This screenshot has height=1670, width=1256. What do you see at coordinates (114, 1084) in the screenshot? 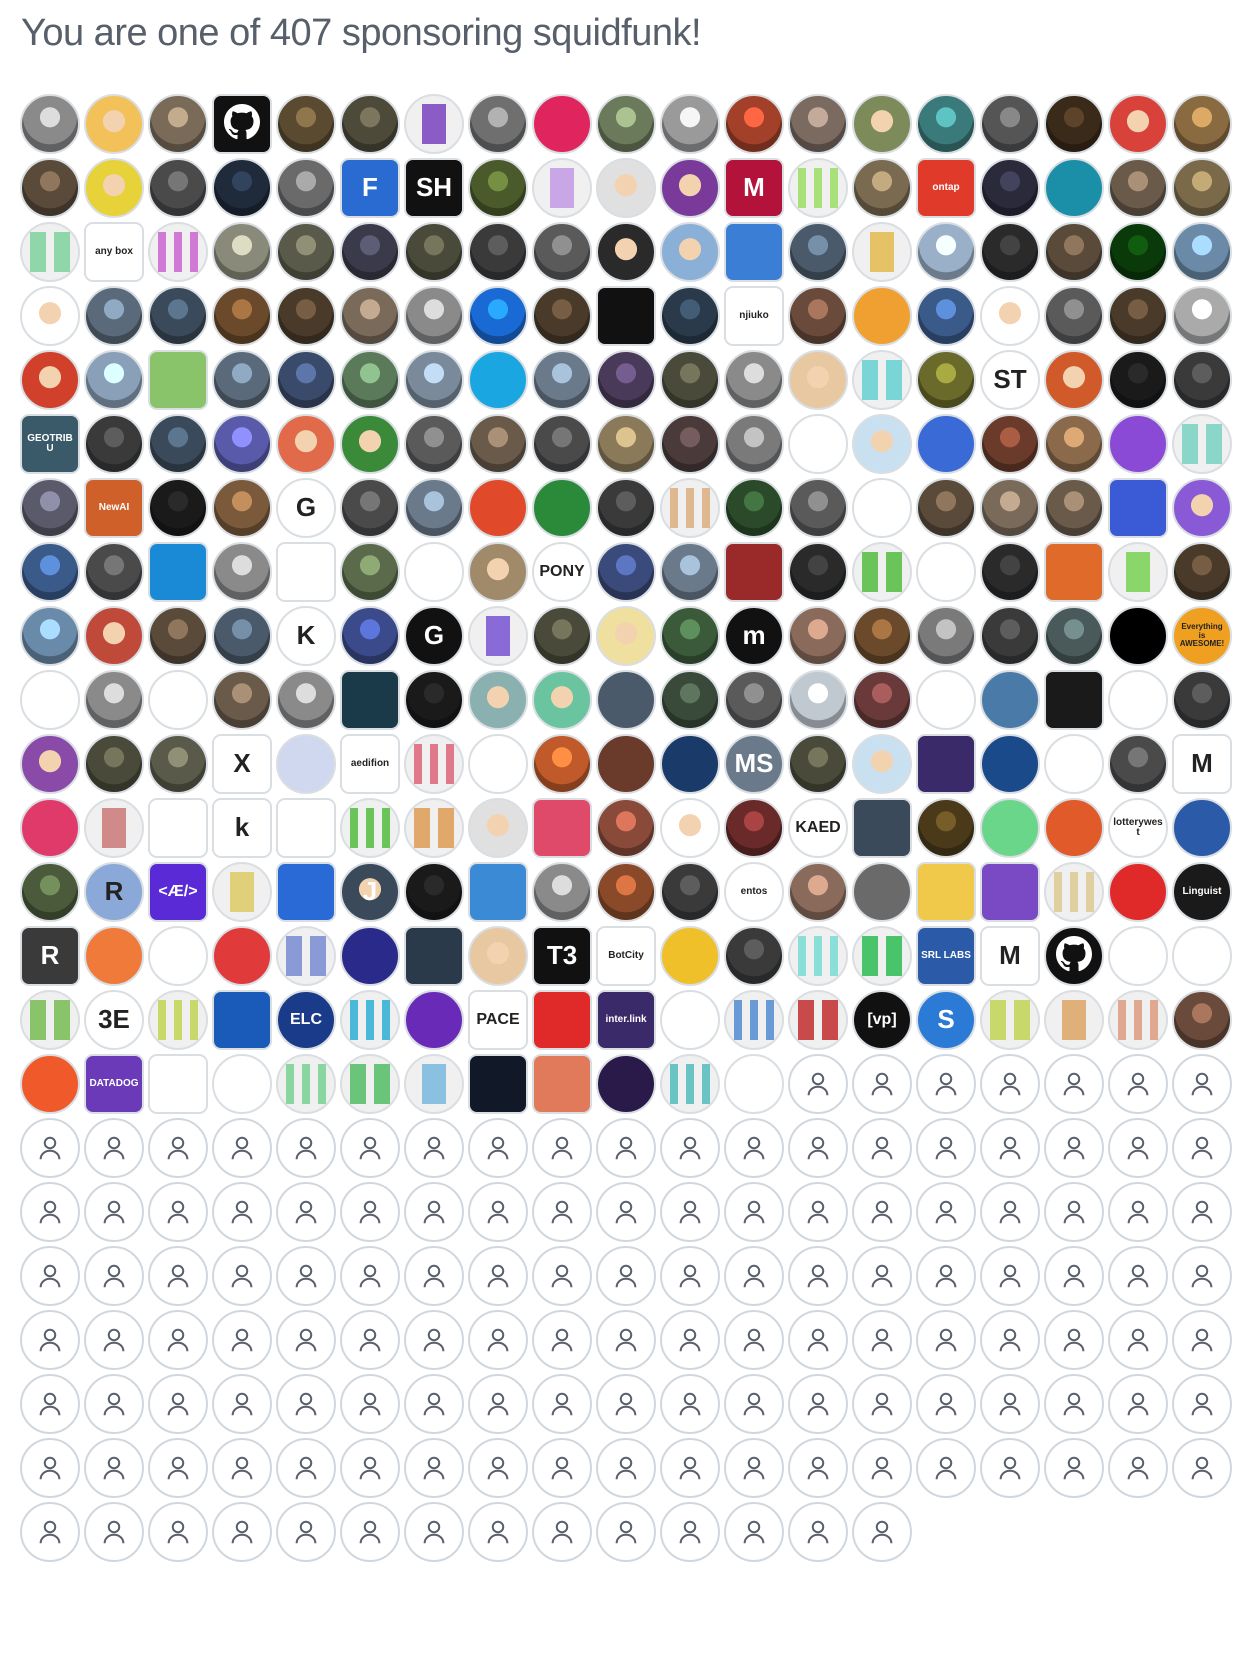
I see `sponsor-avatar: DATADOG` at bounding box center [114, 1084].